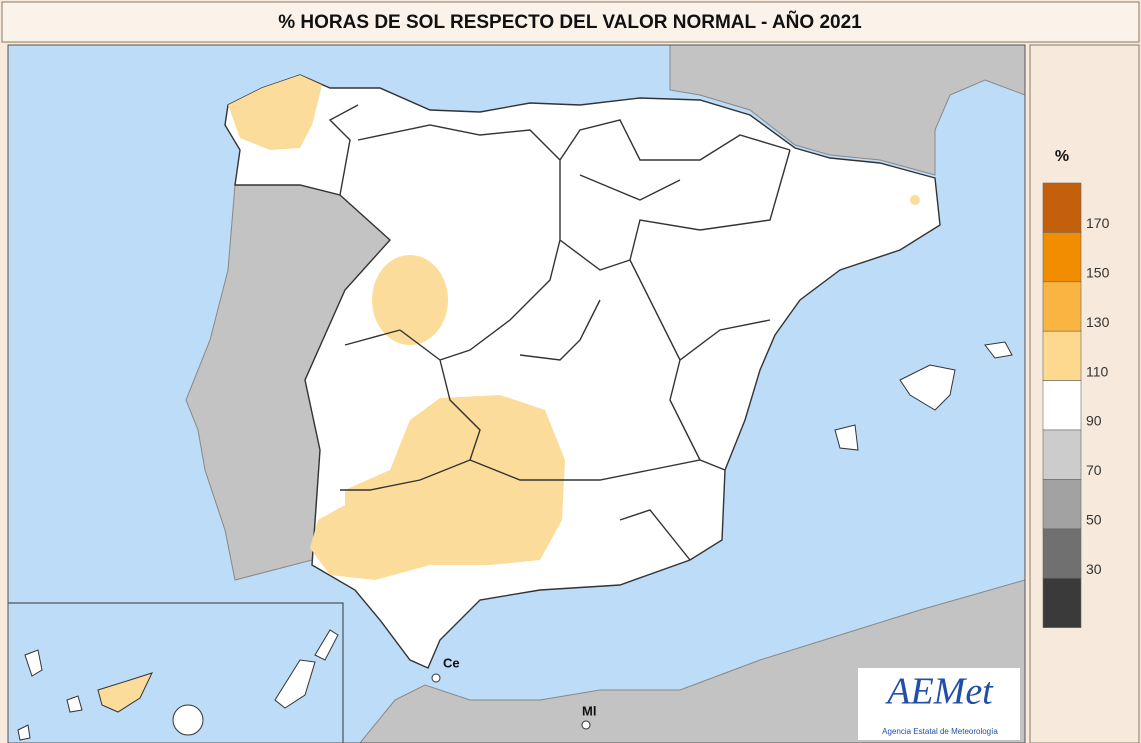  I want to click on legend-label: 30, so click(1094, 569).